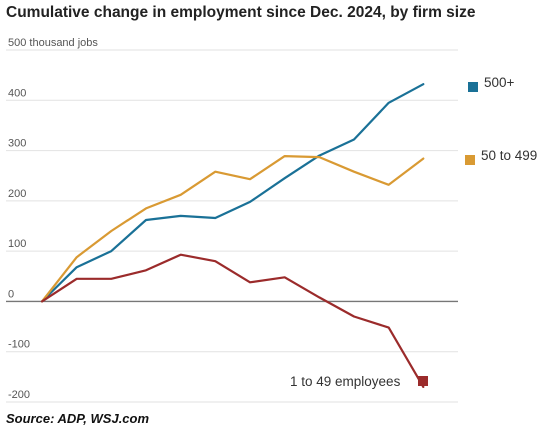  What do you see at coordinates (509, 155) in the screenshot?
I see `series-label-1: 50 to 499` at bounding box center [509, 155].